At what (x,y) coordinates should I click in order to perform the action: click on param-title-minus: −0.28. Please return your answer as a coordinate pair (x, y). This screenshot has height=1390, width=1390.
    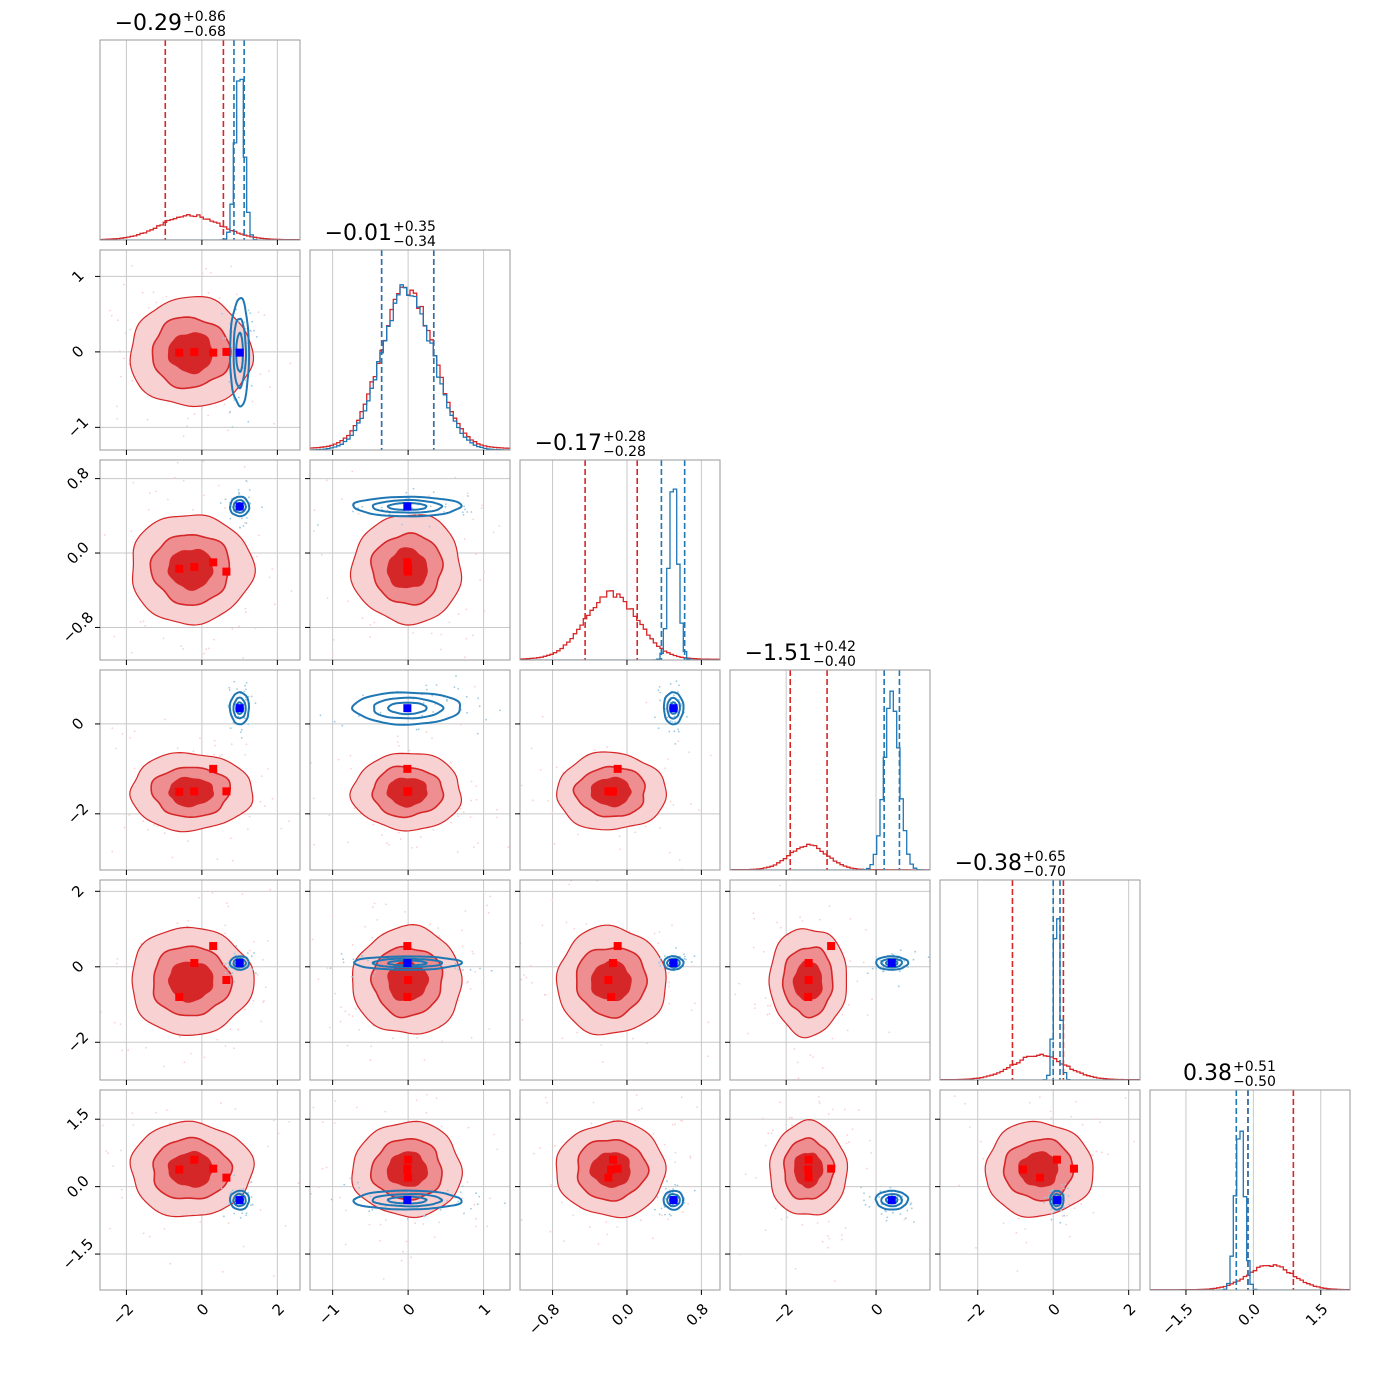
    Looking at the image, I should click on (624, 452).